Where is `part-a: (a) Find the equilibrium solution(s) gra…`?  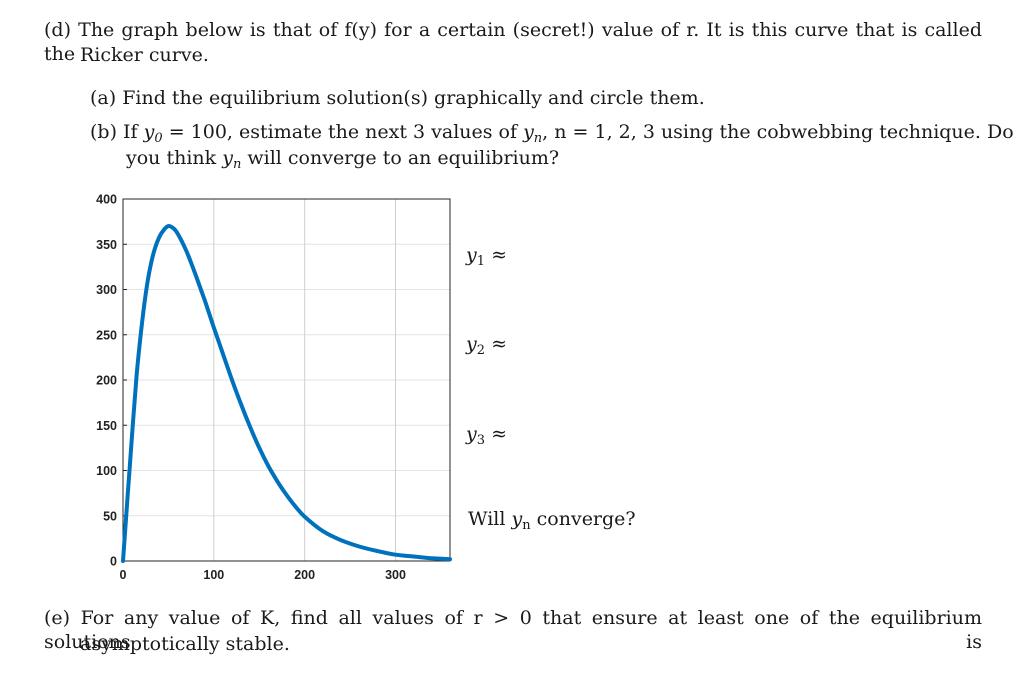
part-a: (a) Find the equilibrium solution(s) gra… is located at coordinates (397, 98).